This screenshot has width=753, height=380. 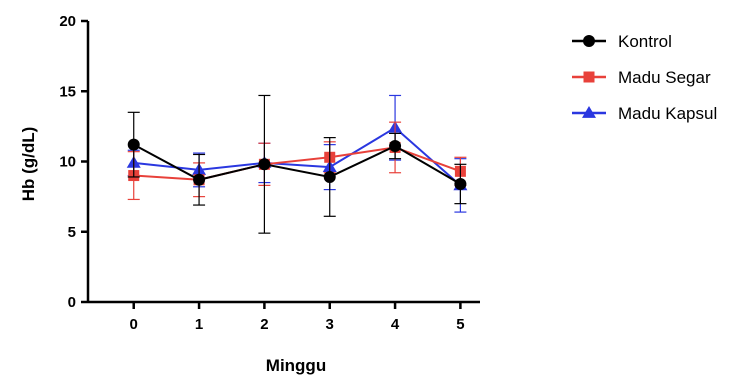 I want to click on y-axis-title: Hb (g/dL), so click(x=28, y=164).